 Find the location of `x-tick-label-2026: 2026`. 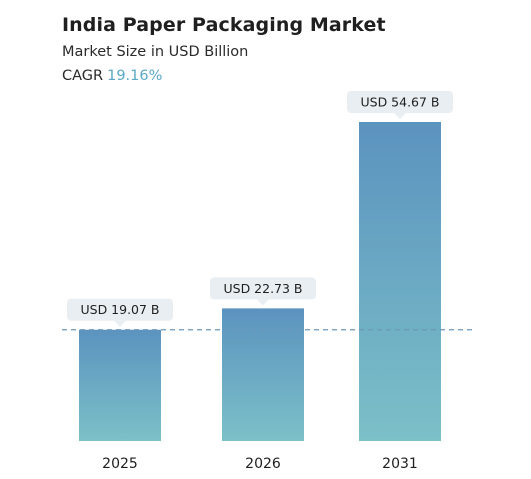

x-tick-label-2026: 2026 is located at coordinates (263, 464).